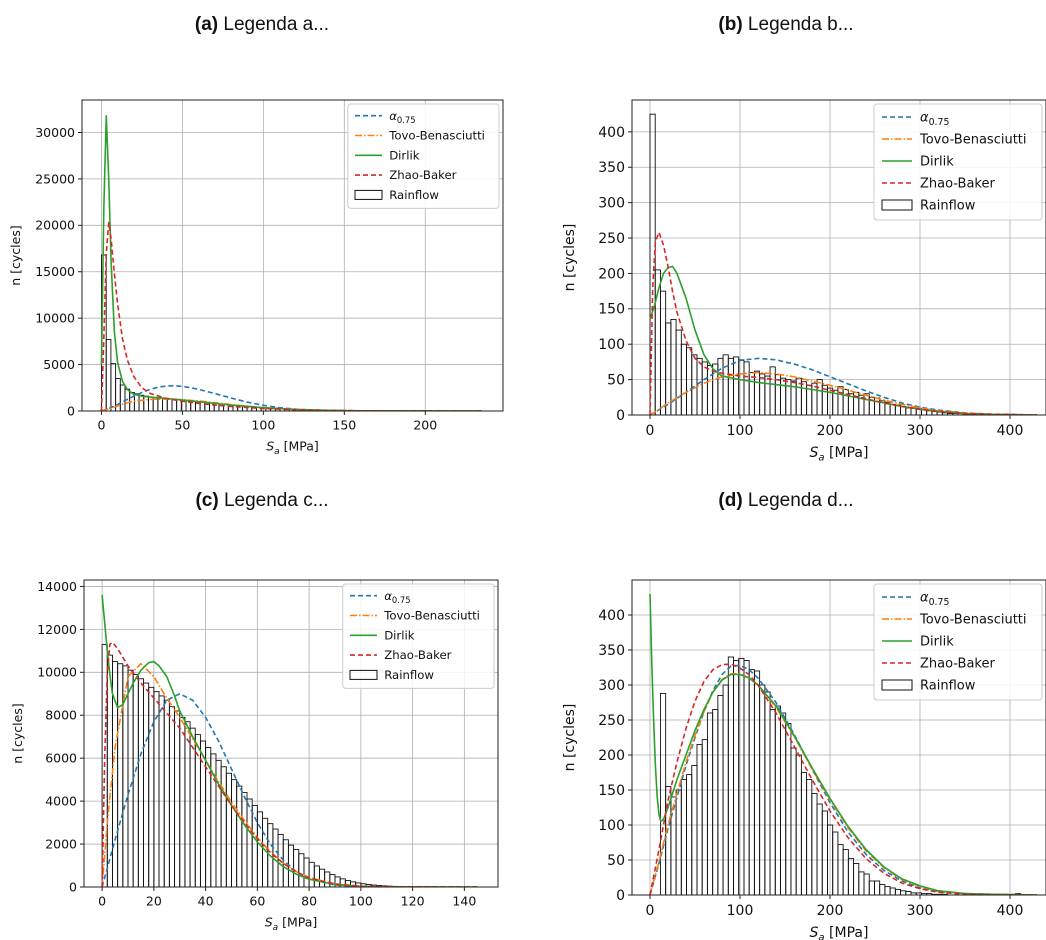  What do you see at coordinates (611, 616) in the screenshot?
I see `y-tick-label: 400` at bounding box center [611, 616].